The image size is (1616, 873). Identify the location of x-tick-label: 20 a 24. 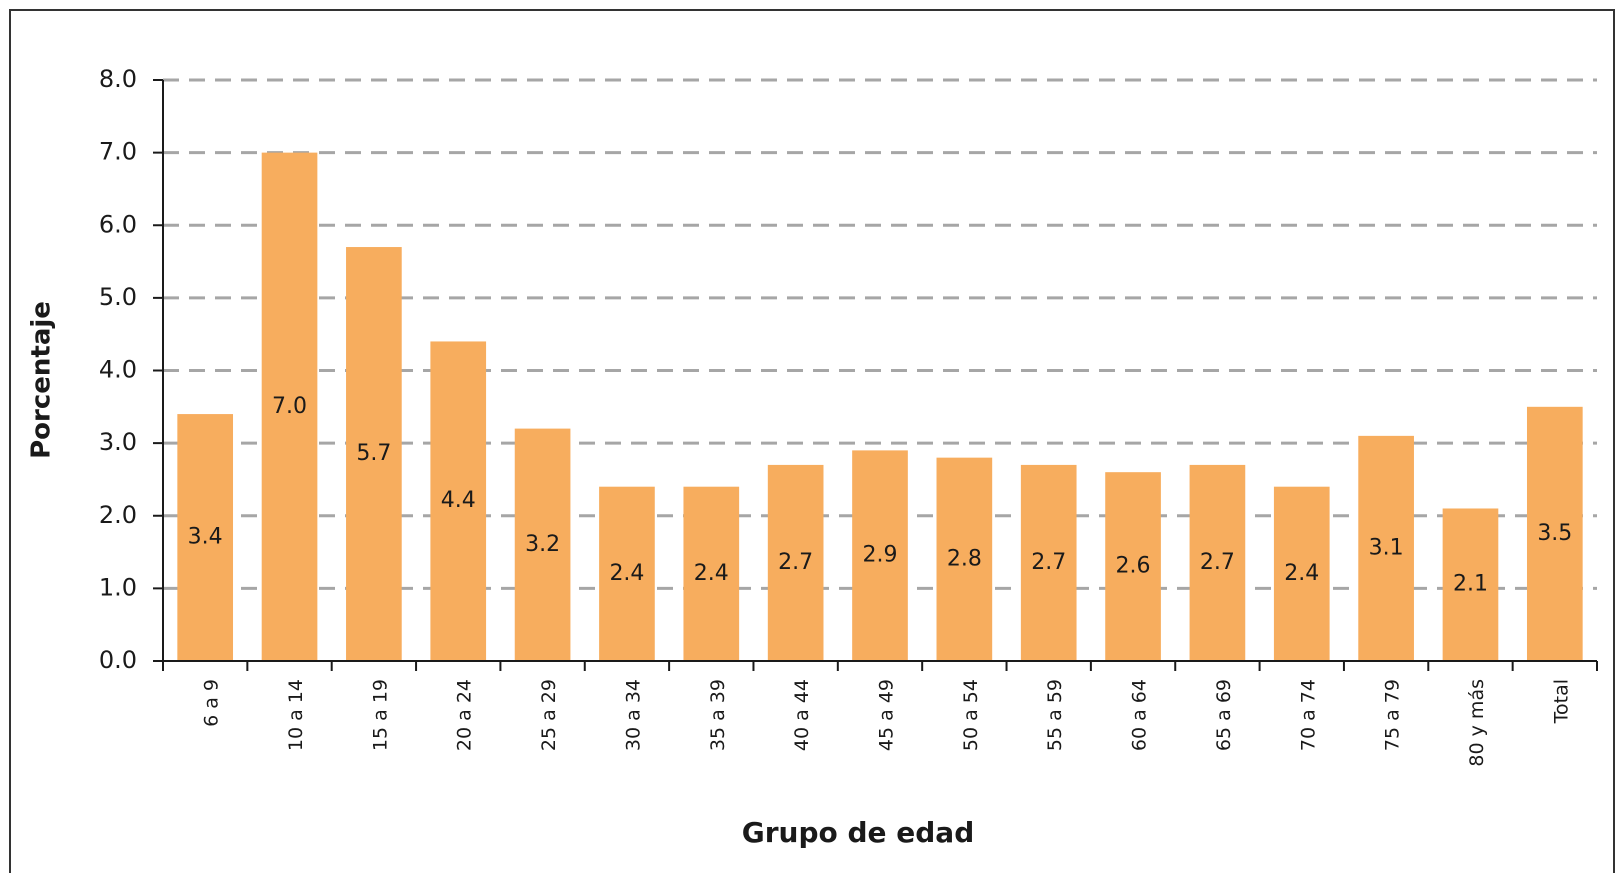
(465, 715).